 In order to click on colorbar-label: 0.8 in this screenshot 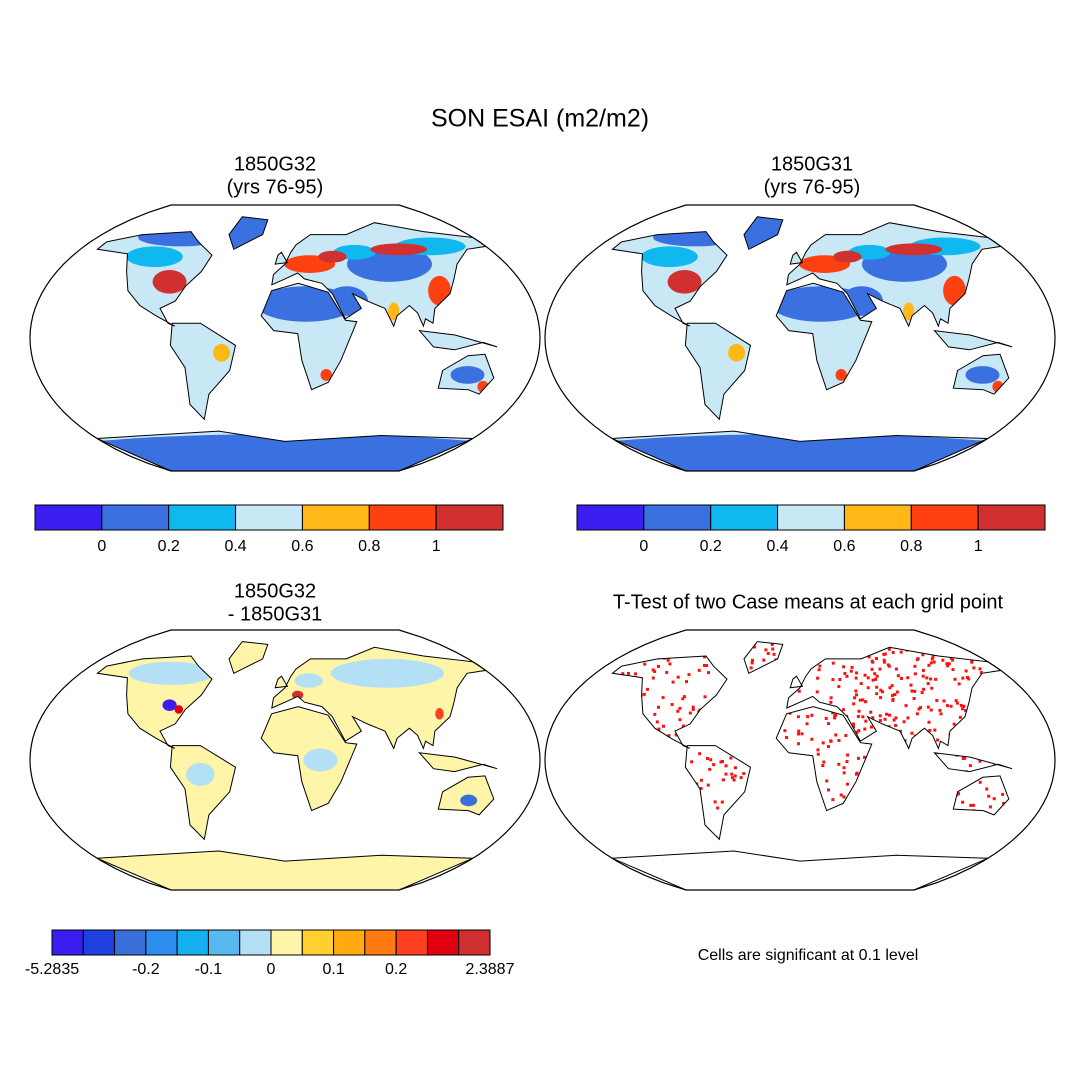, I will do `click(369, 546)`.